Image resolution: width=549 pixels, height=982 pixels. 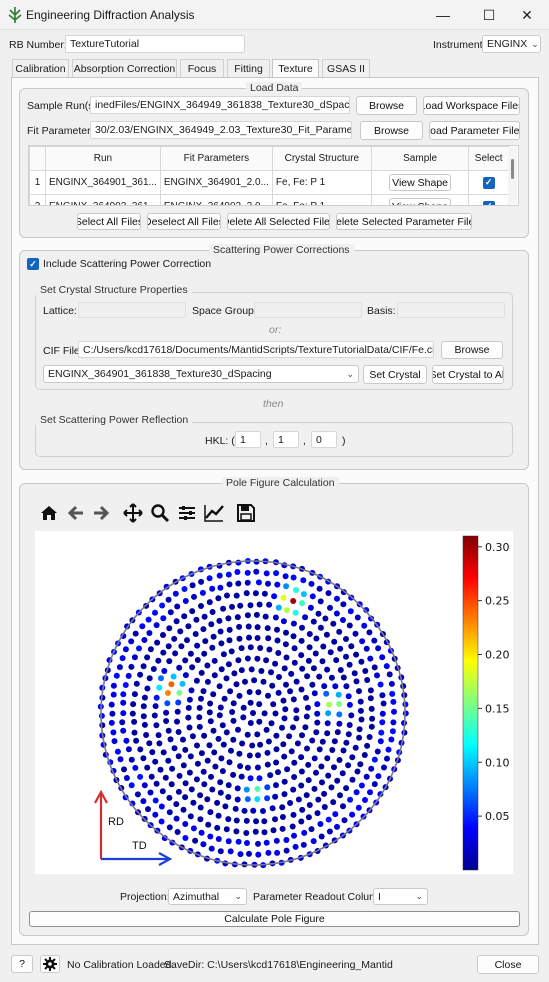 I want to click on deselect-all-files-button: Deselect All Files, so click(x=184, y=221).